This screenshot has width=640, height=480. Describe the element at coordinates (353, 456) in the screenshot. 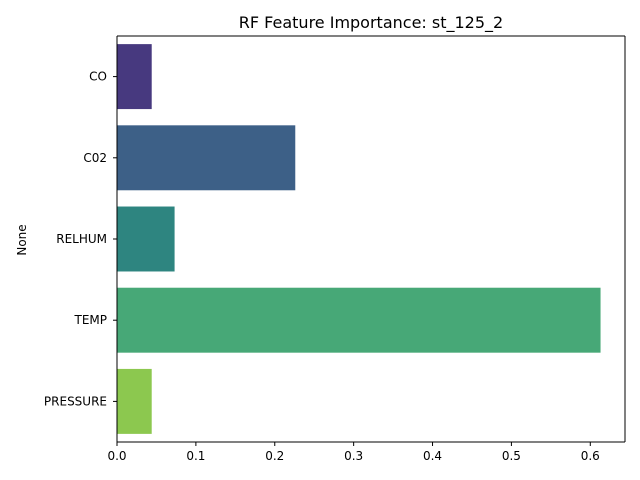

I see `x-tick-label: 0.3` at that location.